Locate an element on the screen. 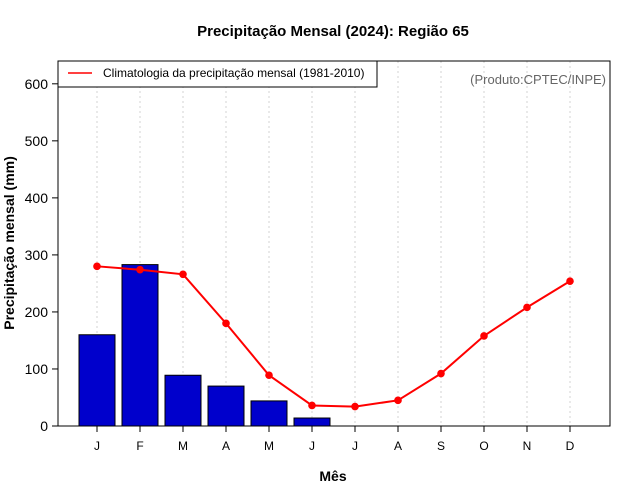 The height and width of the screenshot is (500, 640). y-tick-label: 0 is located at coordinates (44, 426).